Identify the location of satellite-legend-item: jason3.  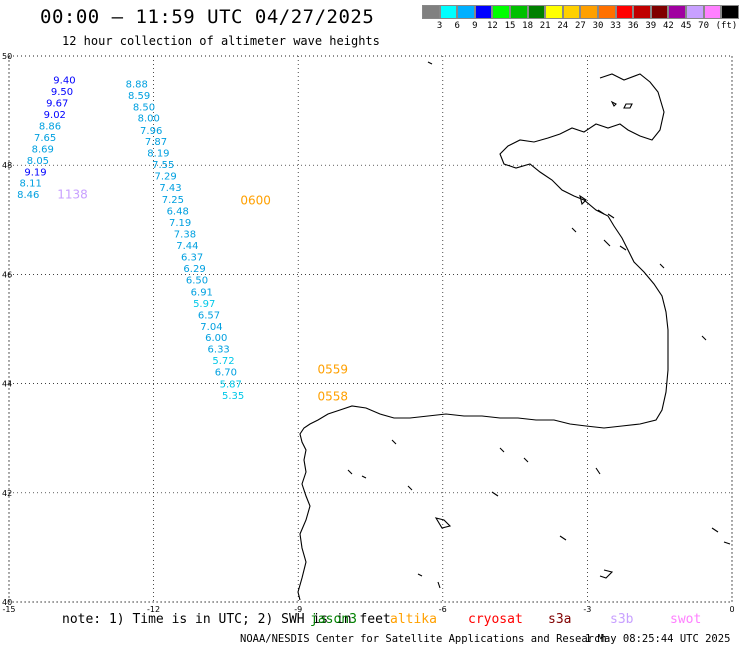
(333, 619).